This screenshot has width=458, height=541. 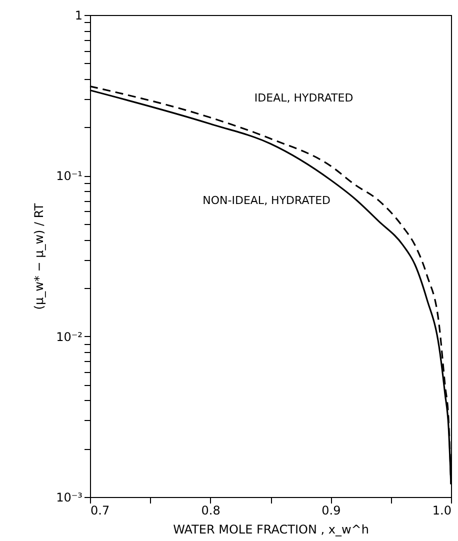 What do you see at coordinates (100, 511) in the screenshot?
I see `x-tick-label: 0.7` at bounding box center [100, 511].